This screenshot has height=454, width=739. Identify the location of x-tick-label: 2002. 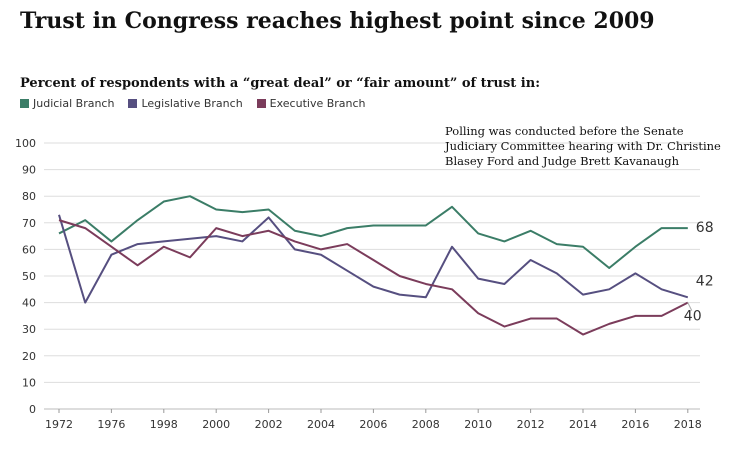
(269, 424).